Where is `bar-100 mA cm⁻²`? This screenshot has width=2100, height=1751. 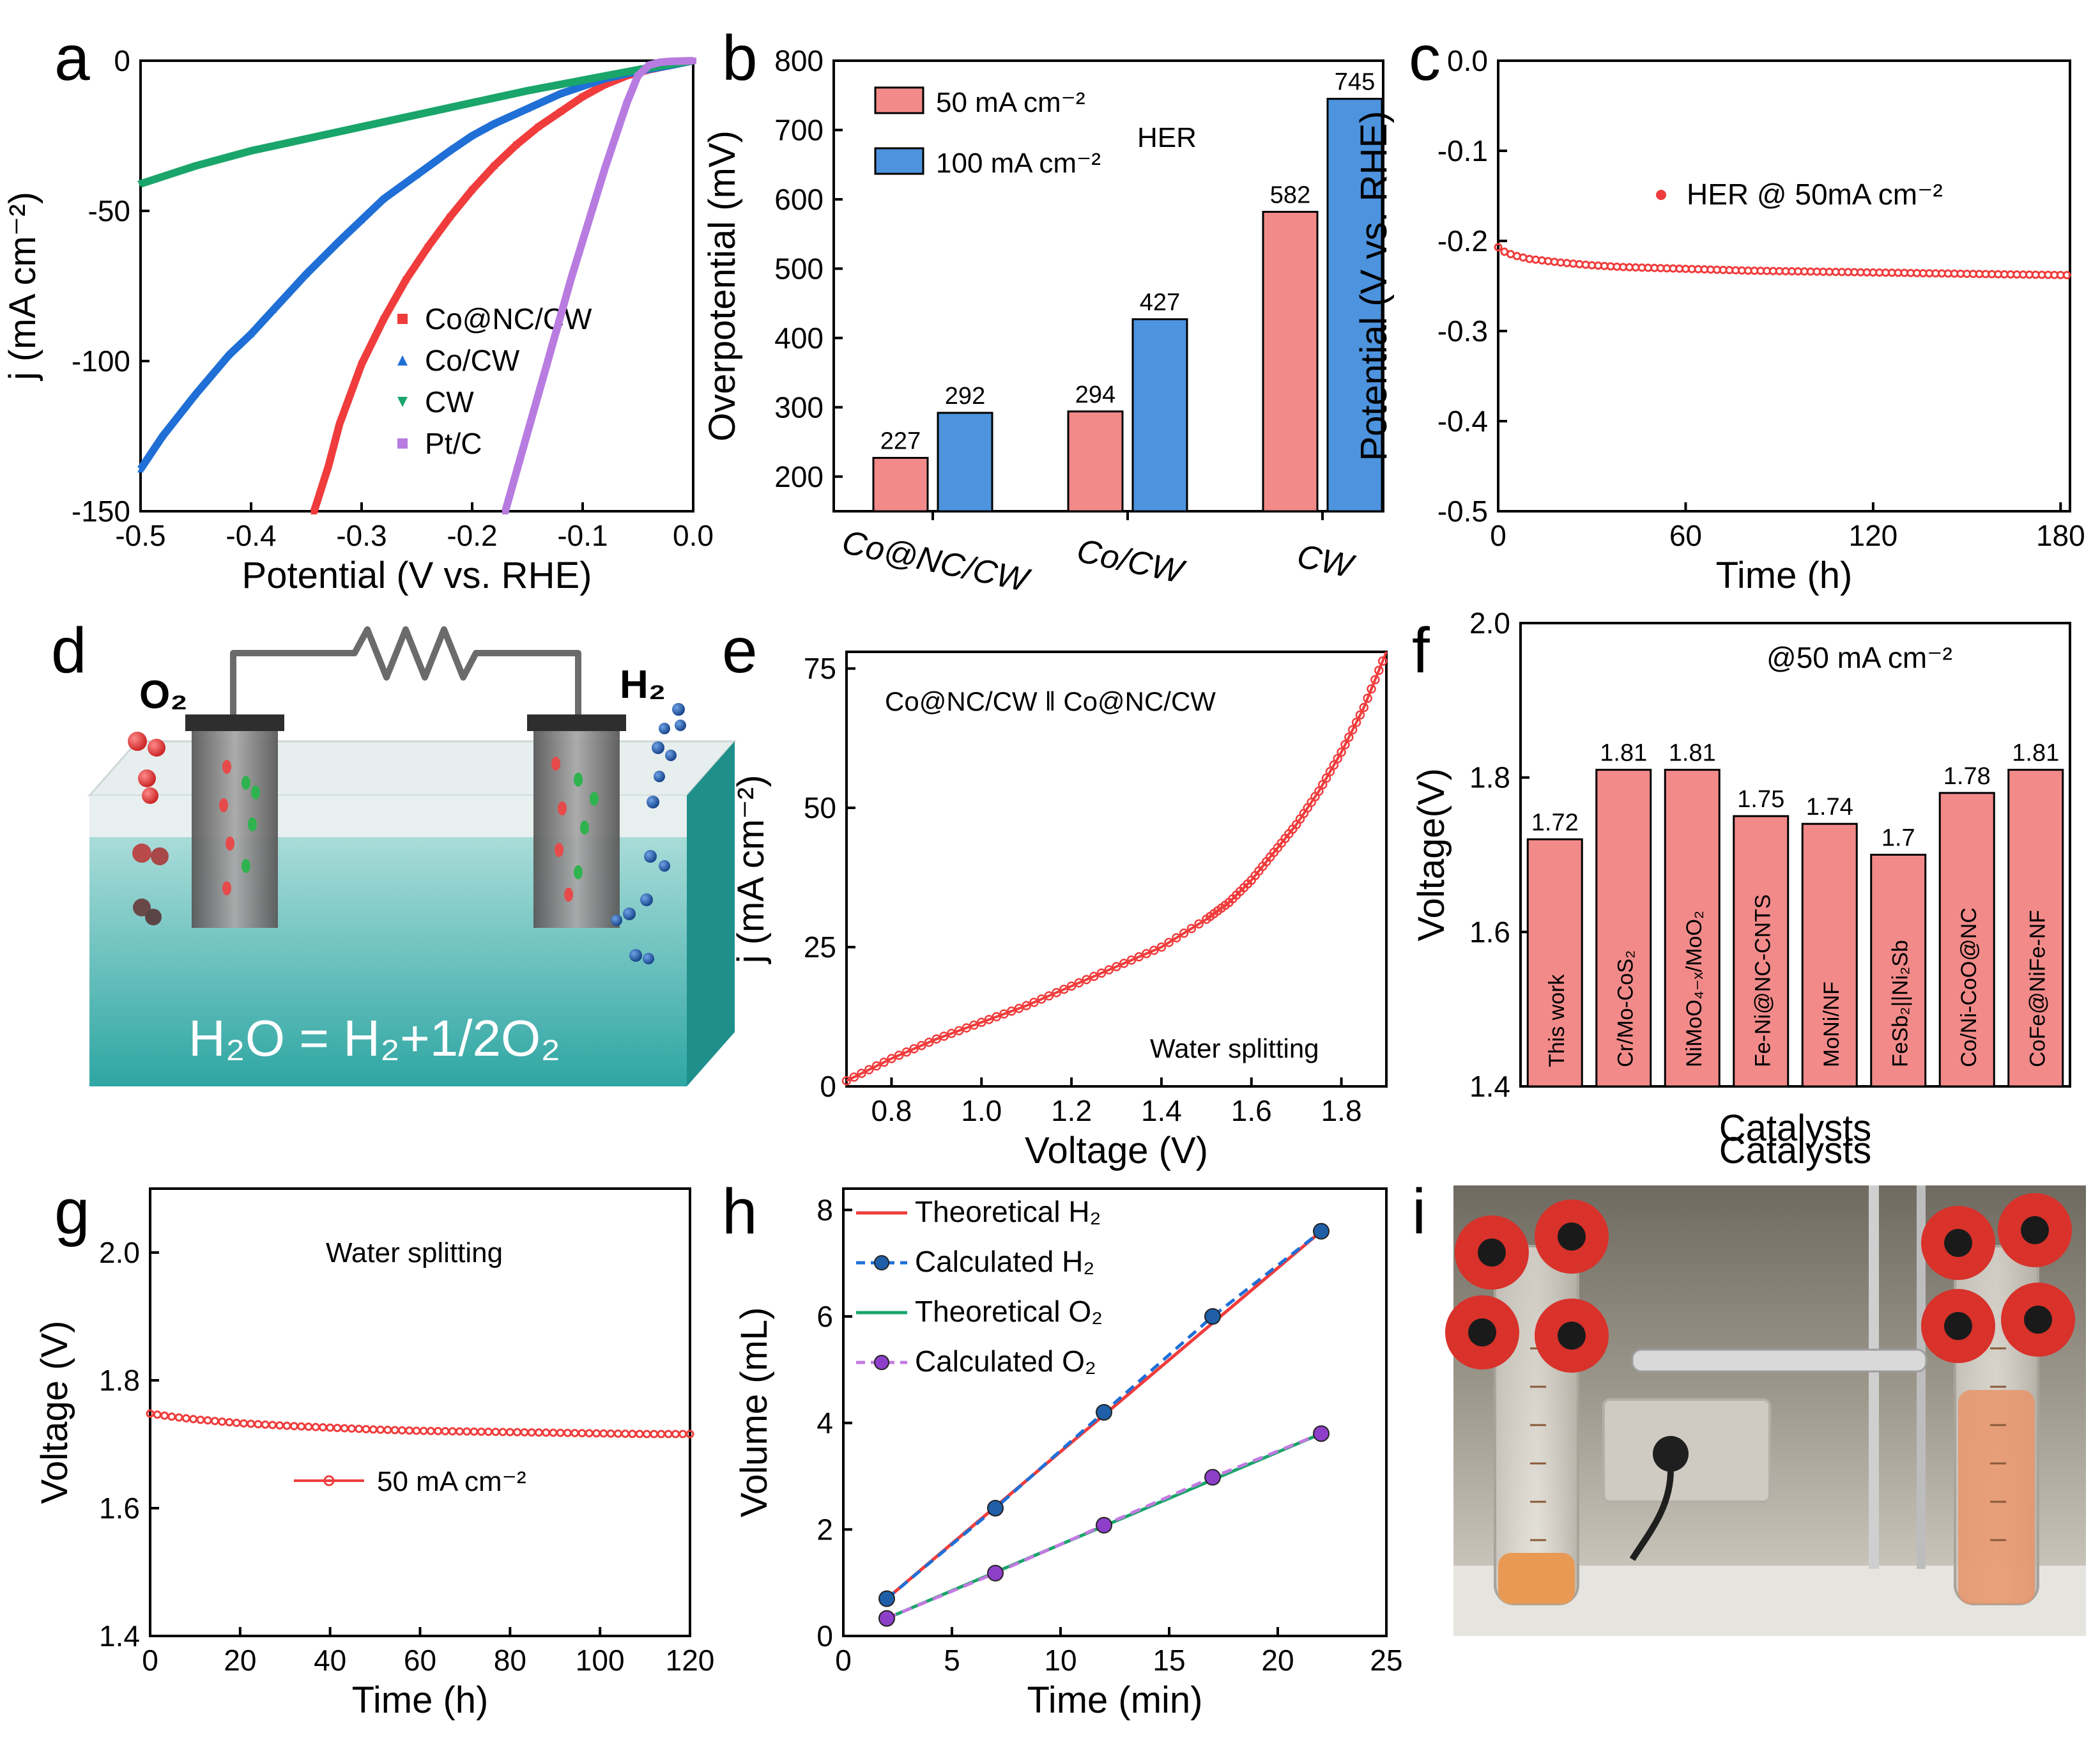 bar-100 mA cm⁻² is located at coordinates (965, 462).